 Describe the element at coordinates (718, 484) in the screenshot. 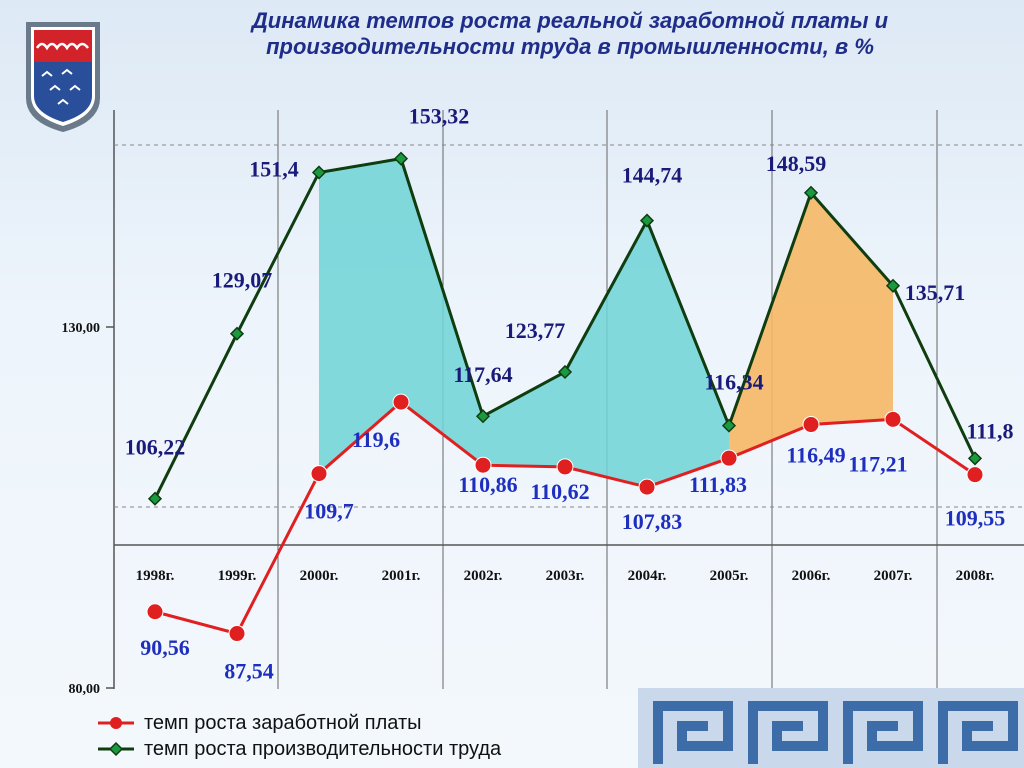

I see `wages-data-label-7: 111,83` at that location.